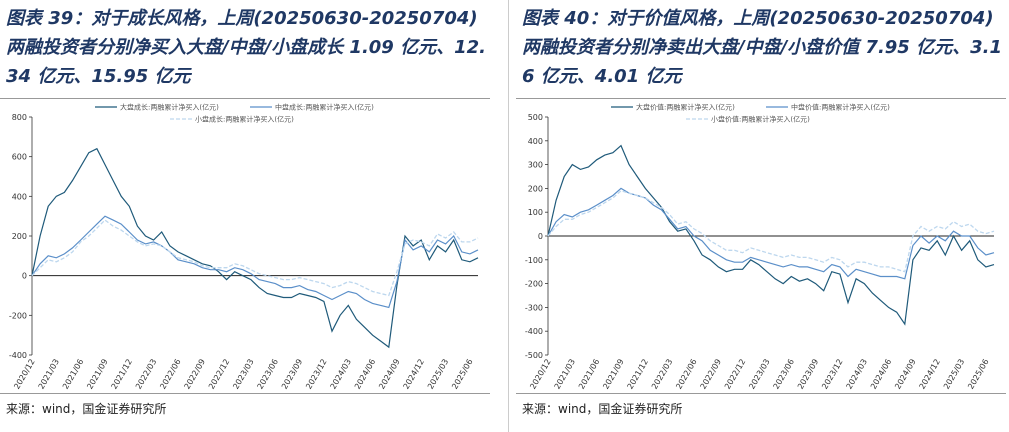 This screenshot has height=432, width=1009. Describe the element at coordinates (535, 117) in the screenshot. I see `y-tick-label: 500` at that location.